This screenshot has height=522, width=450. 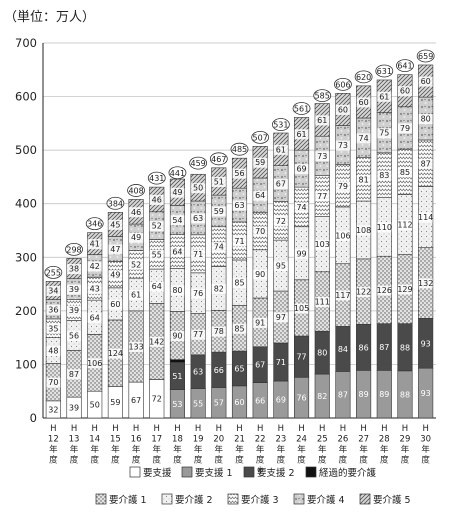 I want to click on total-label: 467, so click(x=218, y=159).